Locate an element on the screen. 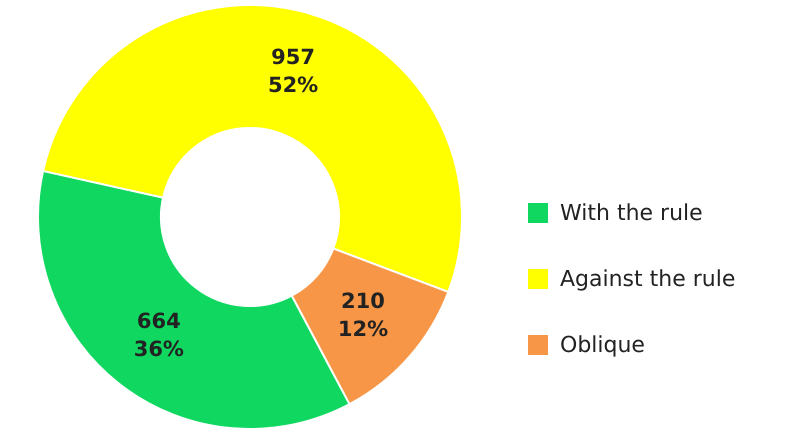 Image resolution: width=786 pixels, height=434 pixels. data-label: 210 12% is located at coordinates (363, 314).